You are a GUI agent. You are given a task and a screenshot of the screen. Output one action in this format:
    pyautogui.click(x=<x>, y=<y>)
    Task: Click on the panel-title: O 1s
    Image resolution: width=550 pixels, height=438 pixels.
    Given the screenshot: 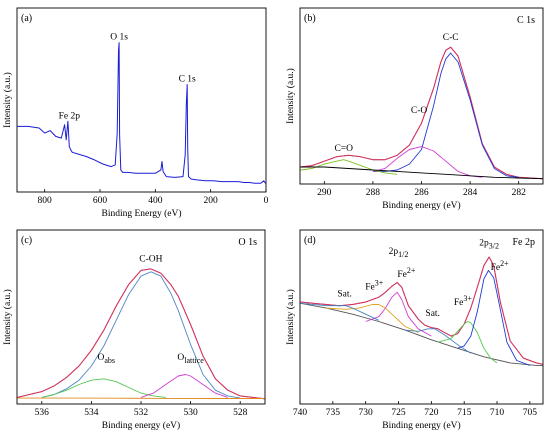 What is the action you would take?
    pyautogui.click(x=247, y=242)
    